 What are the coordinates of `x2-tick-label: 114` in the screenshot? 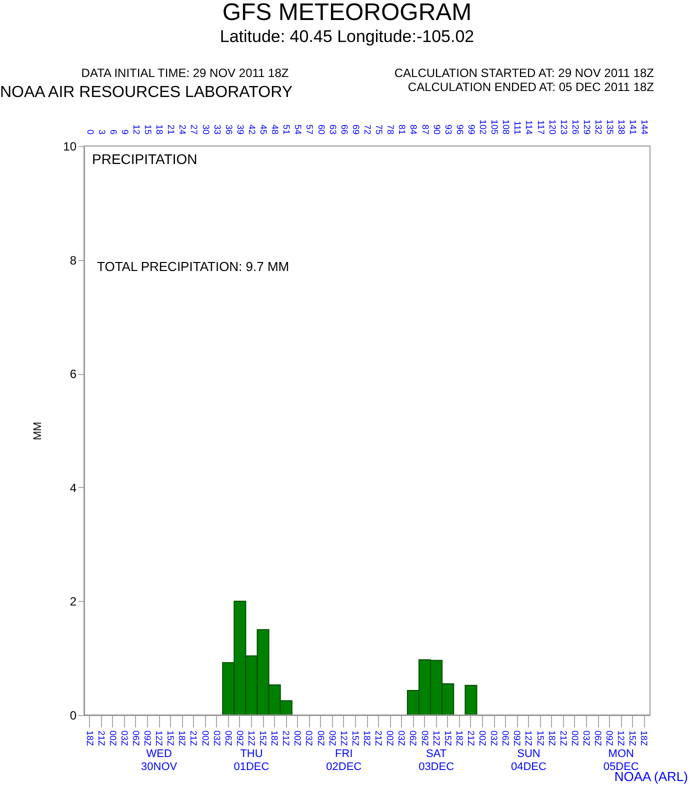 It's located at (529, 127).